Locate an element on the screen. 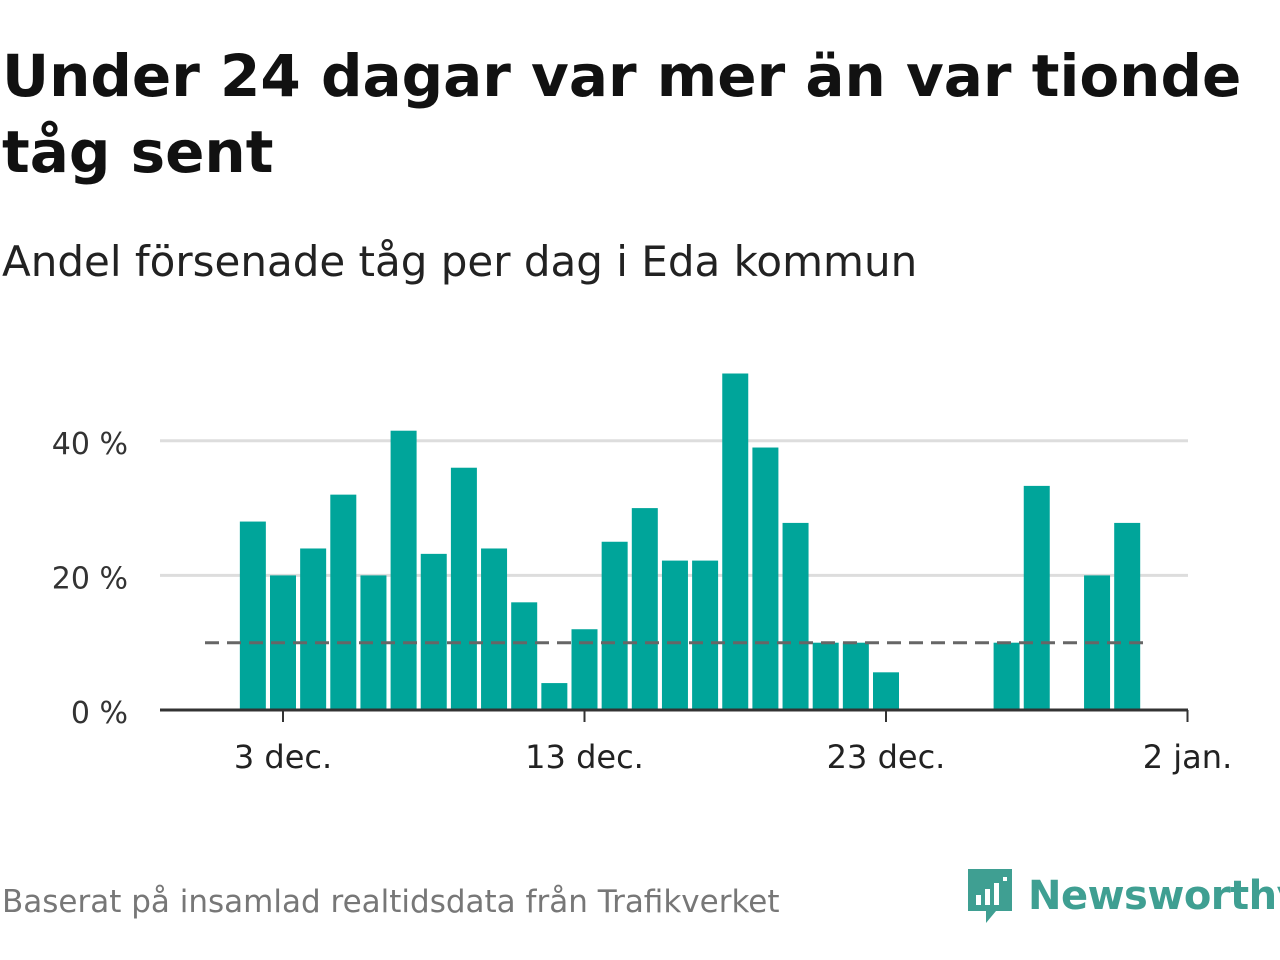  newsworthy-logo-icon is located at coordinates (990, 896).